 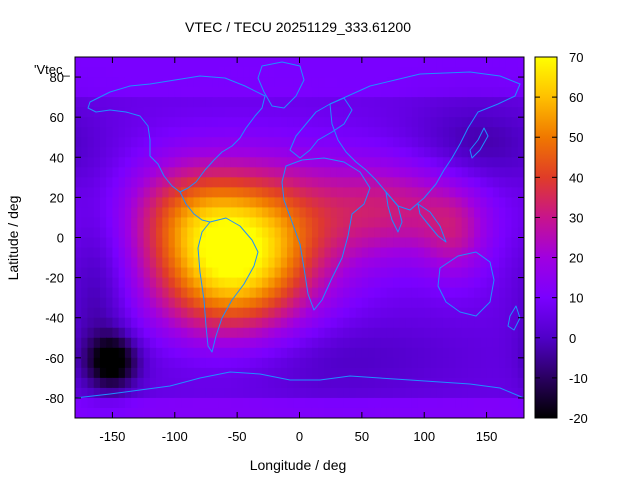 What do you see at coordinates (432, 223) in the screenshot?
I see `coast-southeast-asia` at bounding box center [432, 223].